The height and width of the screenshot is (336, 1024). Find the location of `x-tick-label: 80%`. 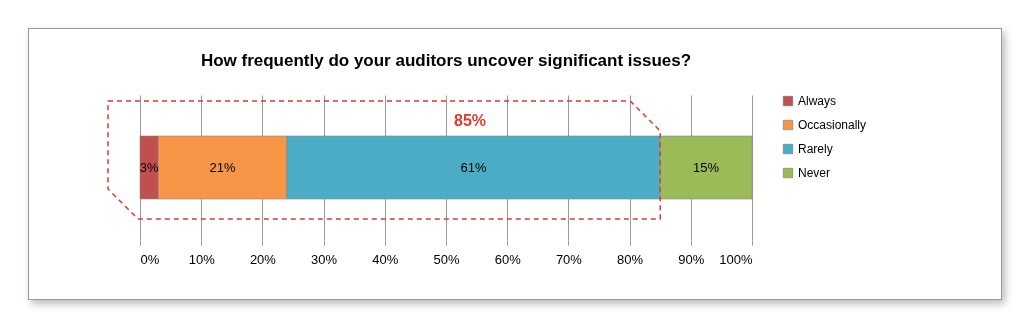

x-tick-label: 80% is located at coordinates (630, 259).